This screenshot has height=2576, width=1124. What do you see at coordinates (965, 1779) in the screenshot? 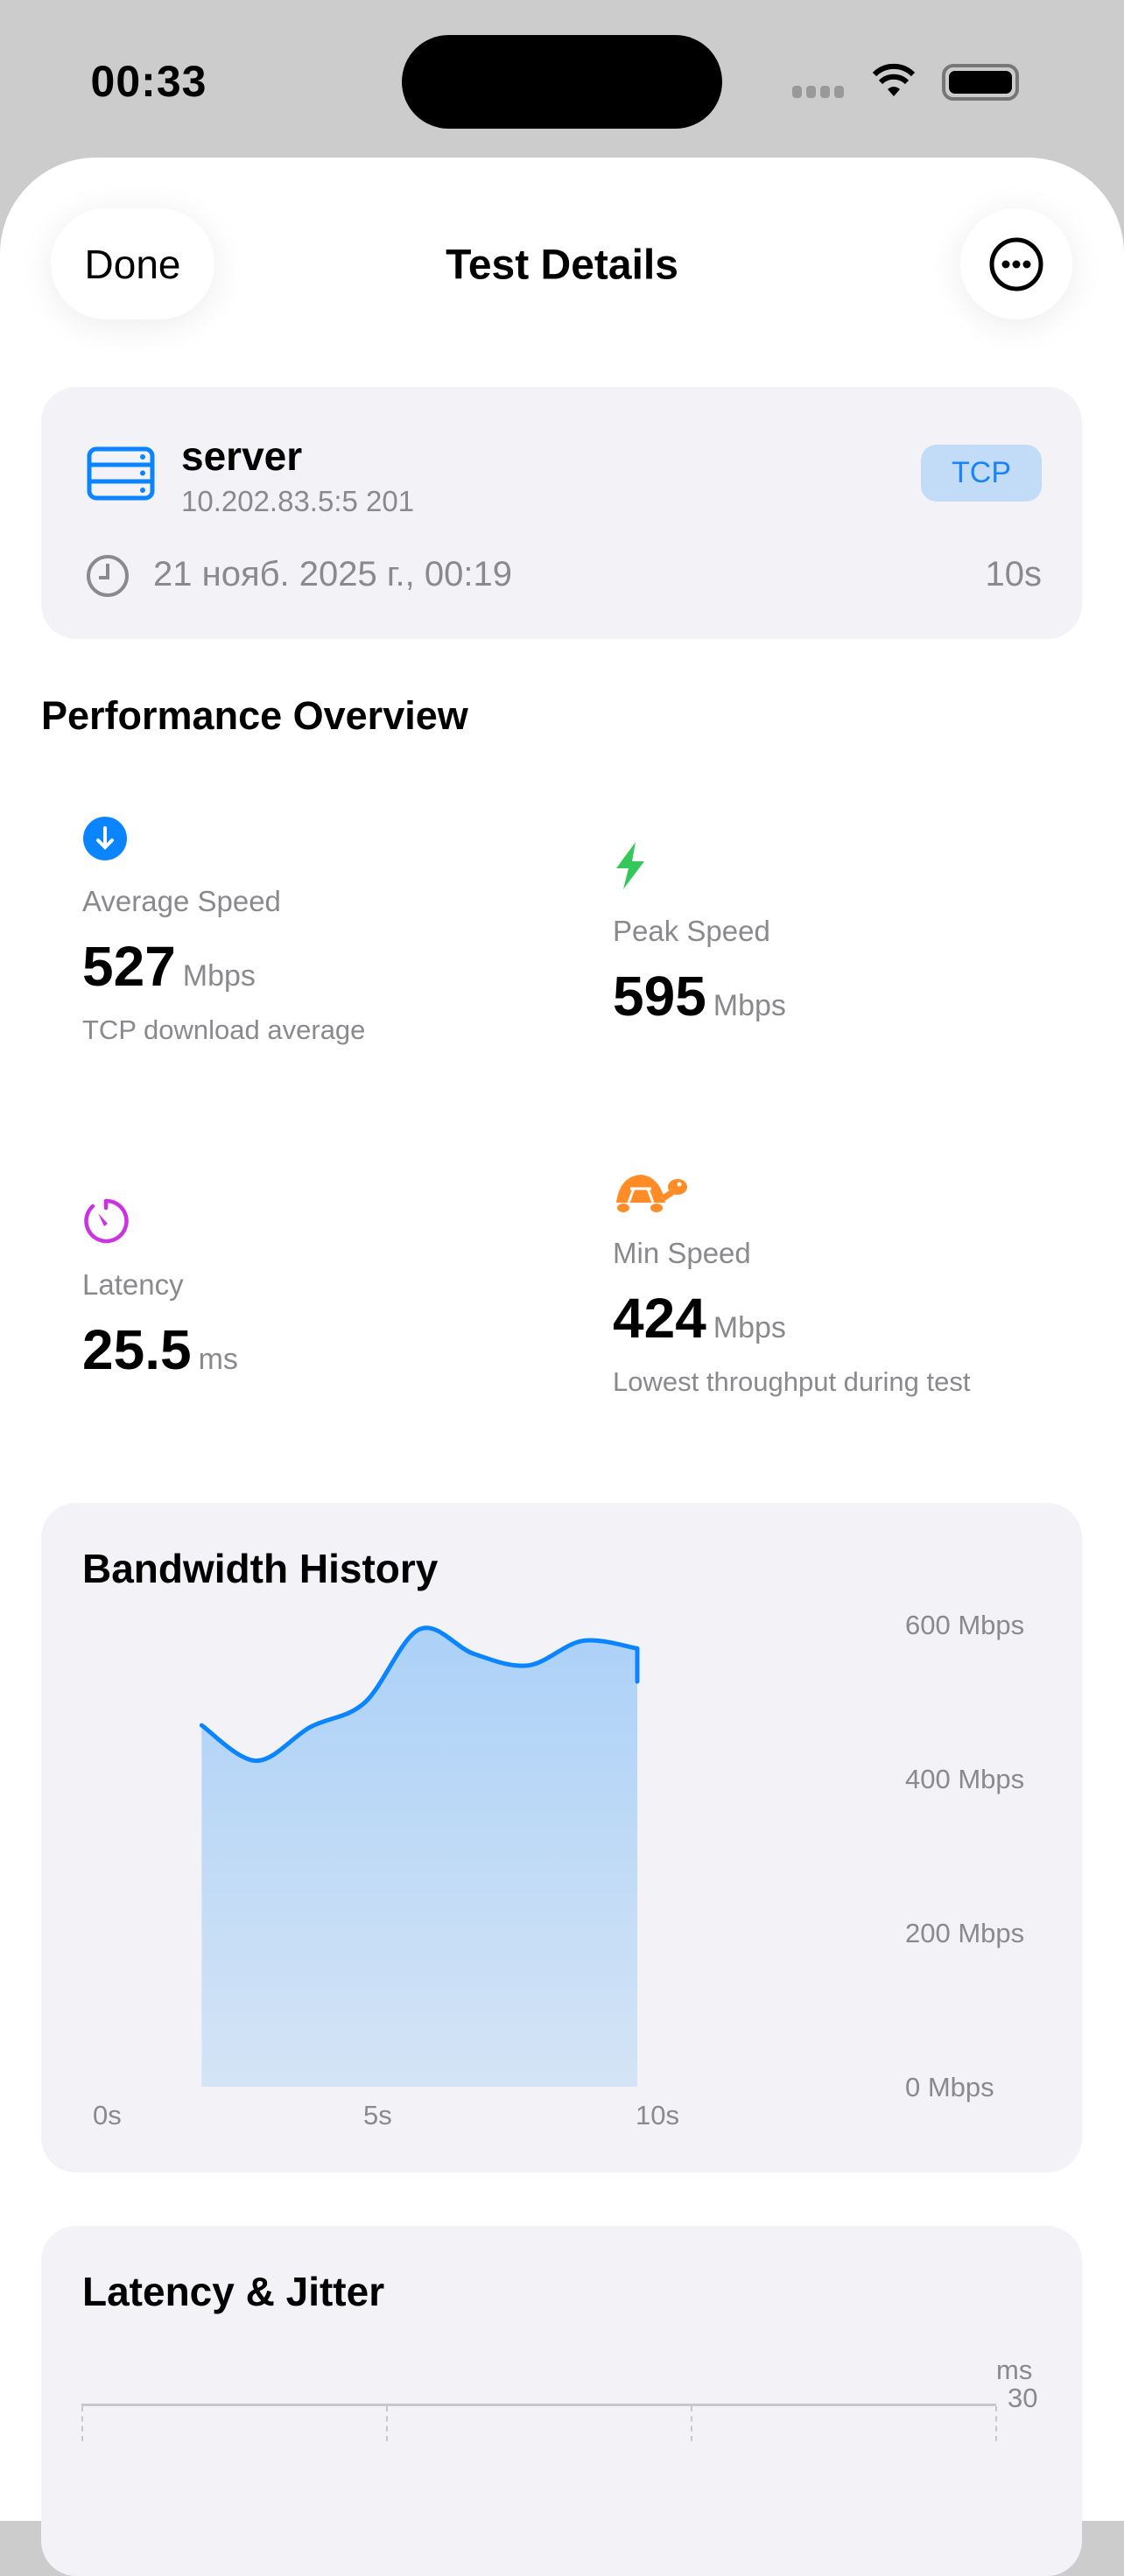
I see `y-tick-label: 400 Mbps` at bounding box center [965, 1779].